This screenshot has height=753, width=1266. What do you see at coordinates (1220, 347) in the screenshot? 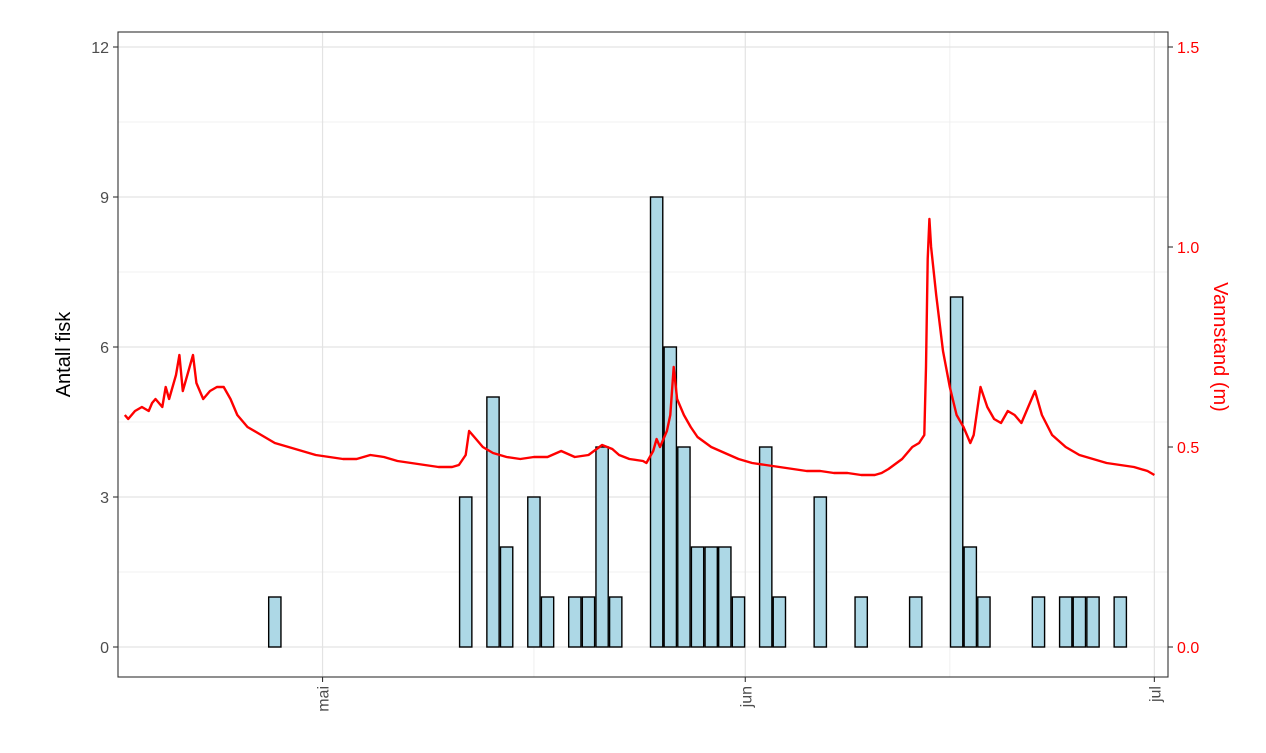
I see `secondary-y-axis-label: Vannstand (m)` at bounding box center [1220, 347].